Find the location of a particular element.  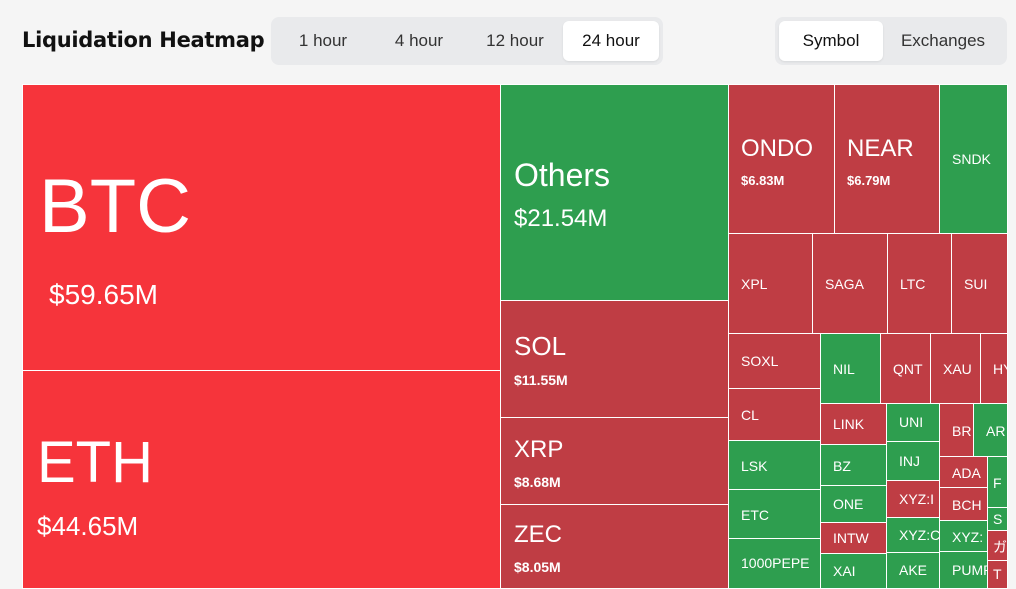

tile-xyz: XYZ: is located at coordinates (963, 536).